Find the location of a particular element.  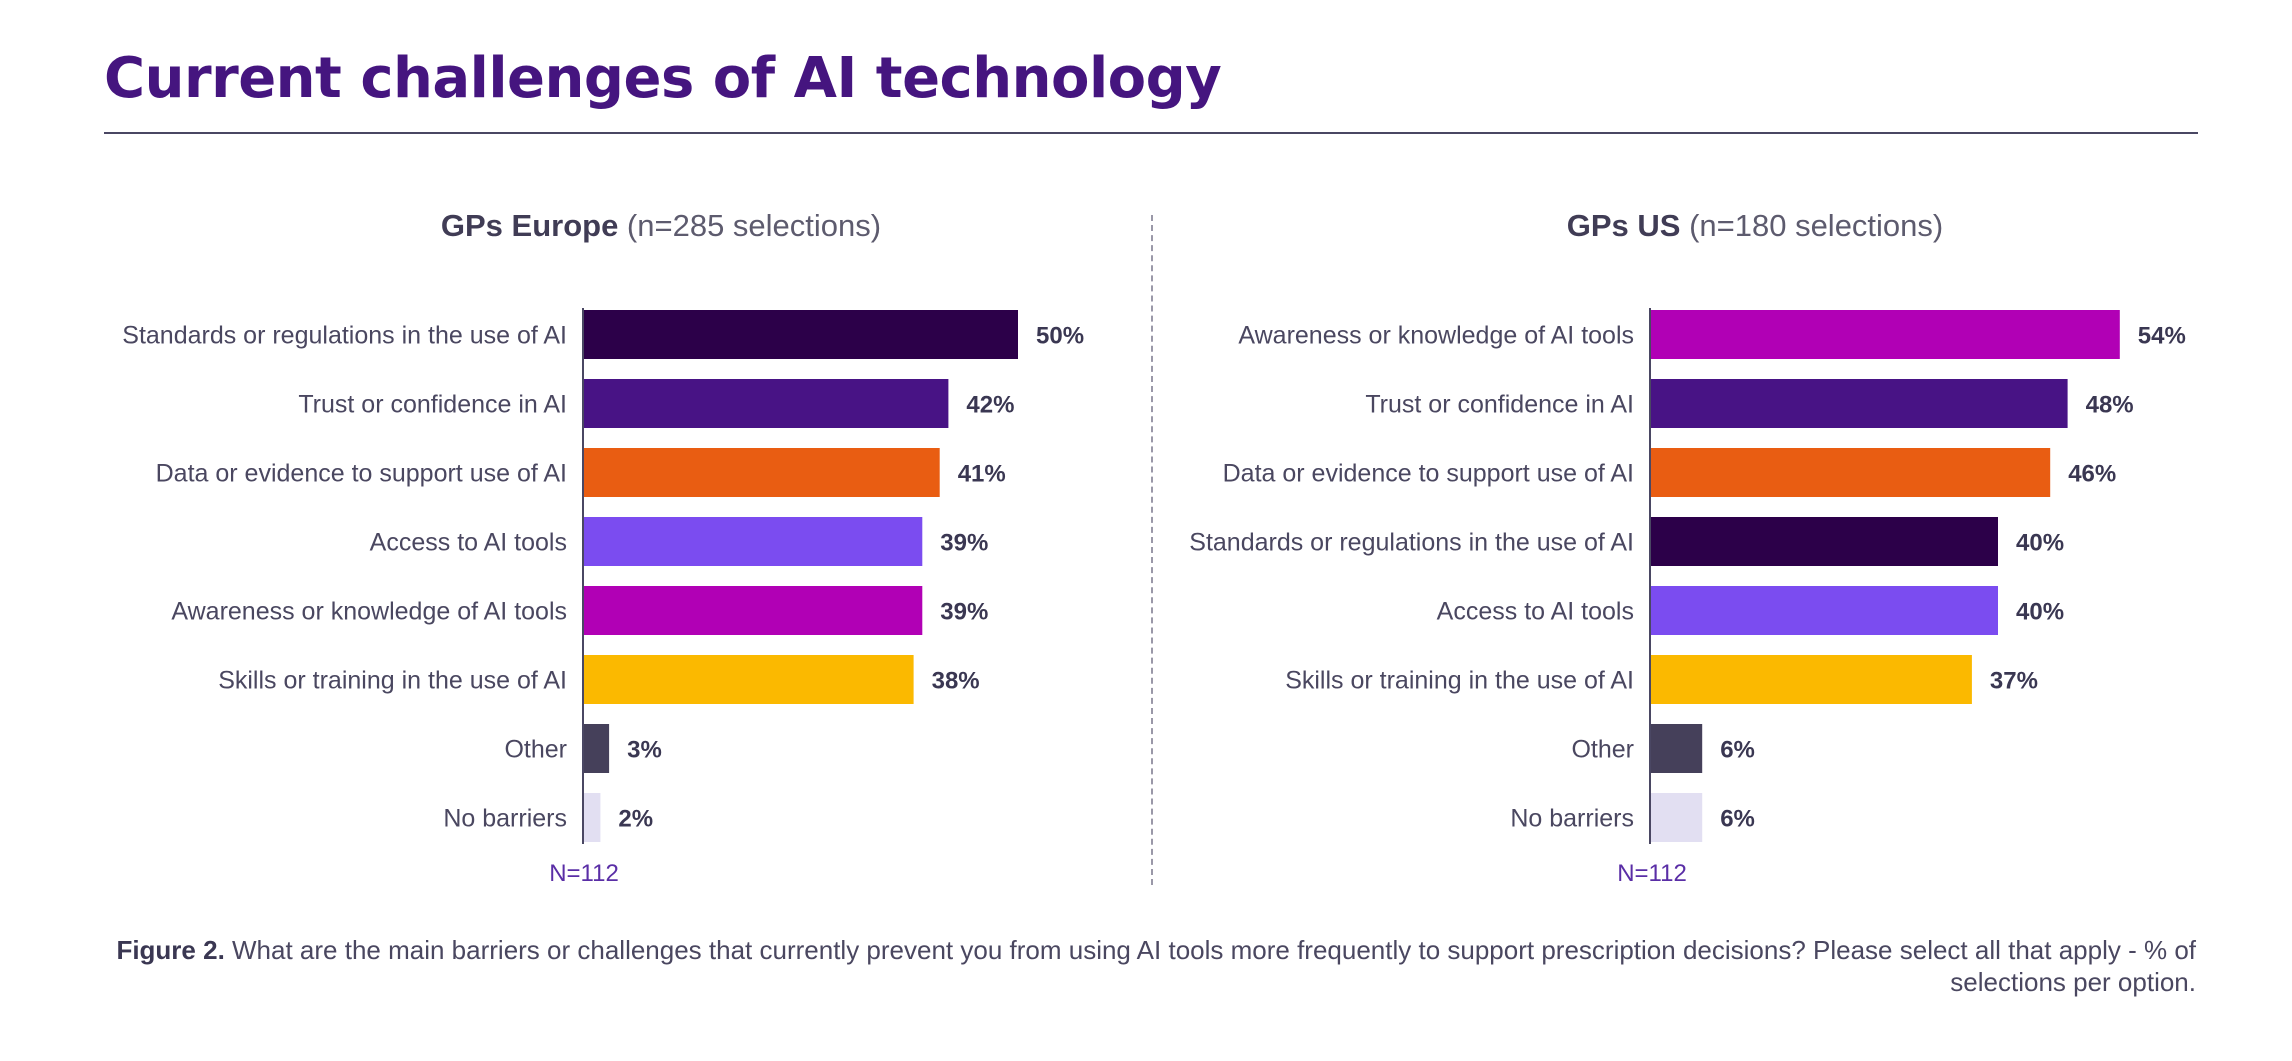

panel-title-europe: GPs Europe (n=285 selections) is located at coordinates (661, 226).